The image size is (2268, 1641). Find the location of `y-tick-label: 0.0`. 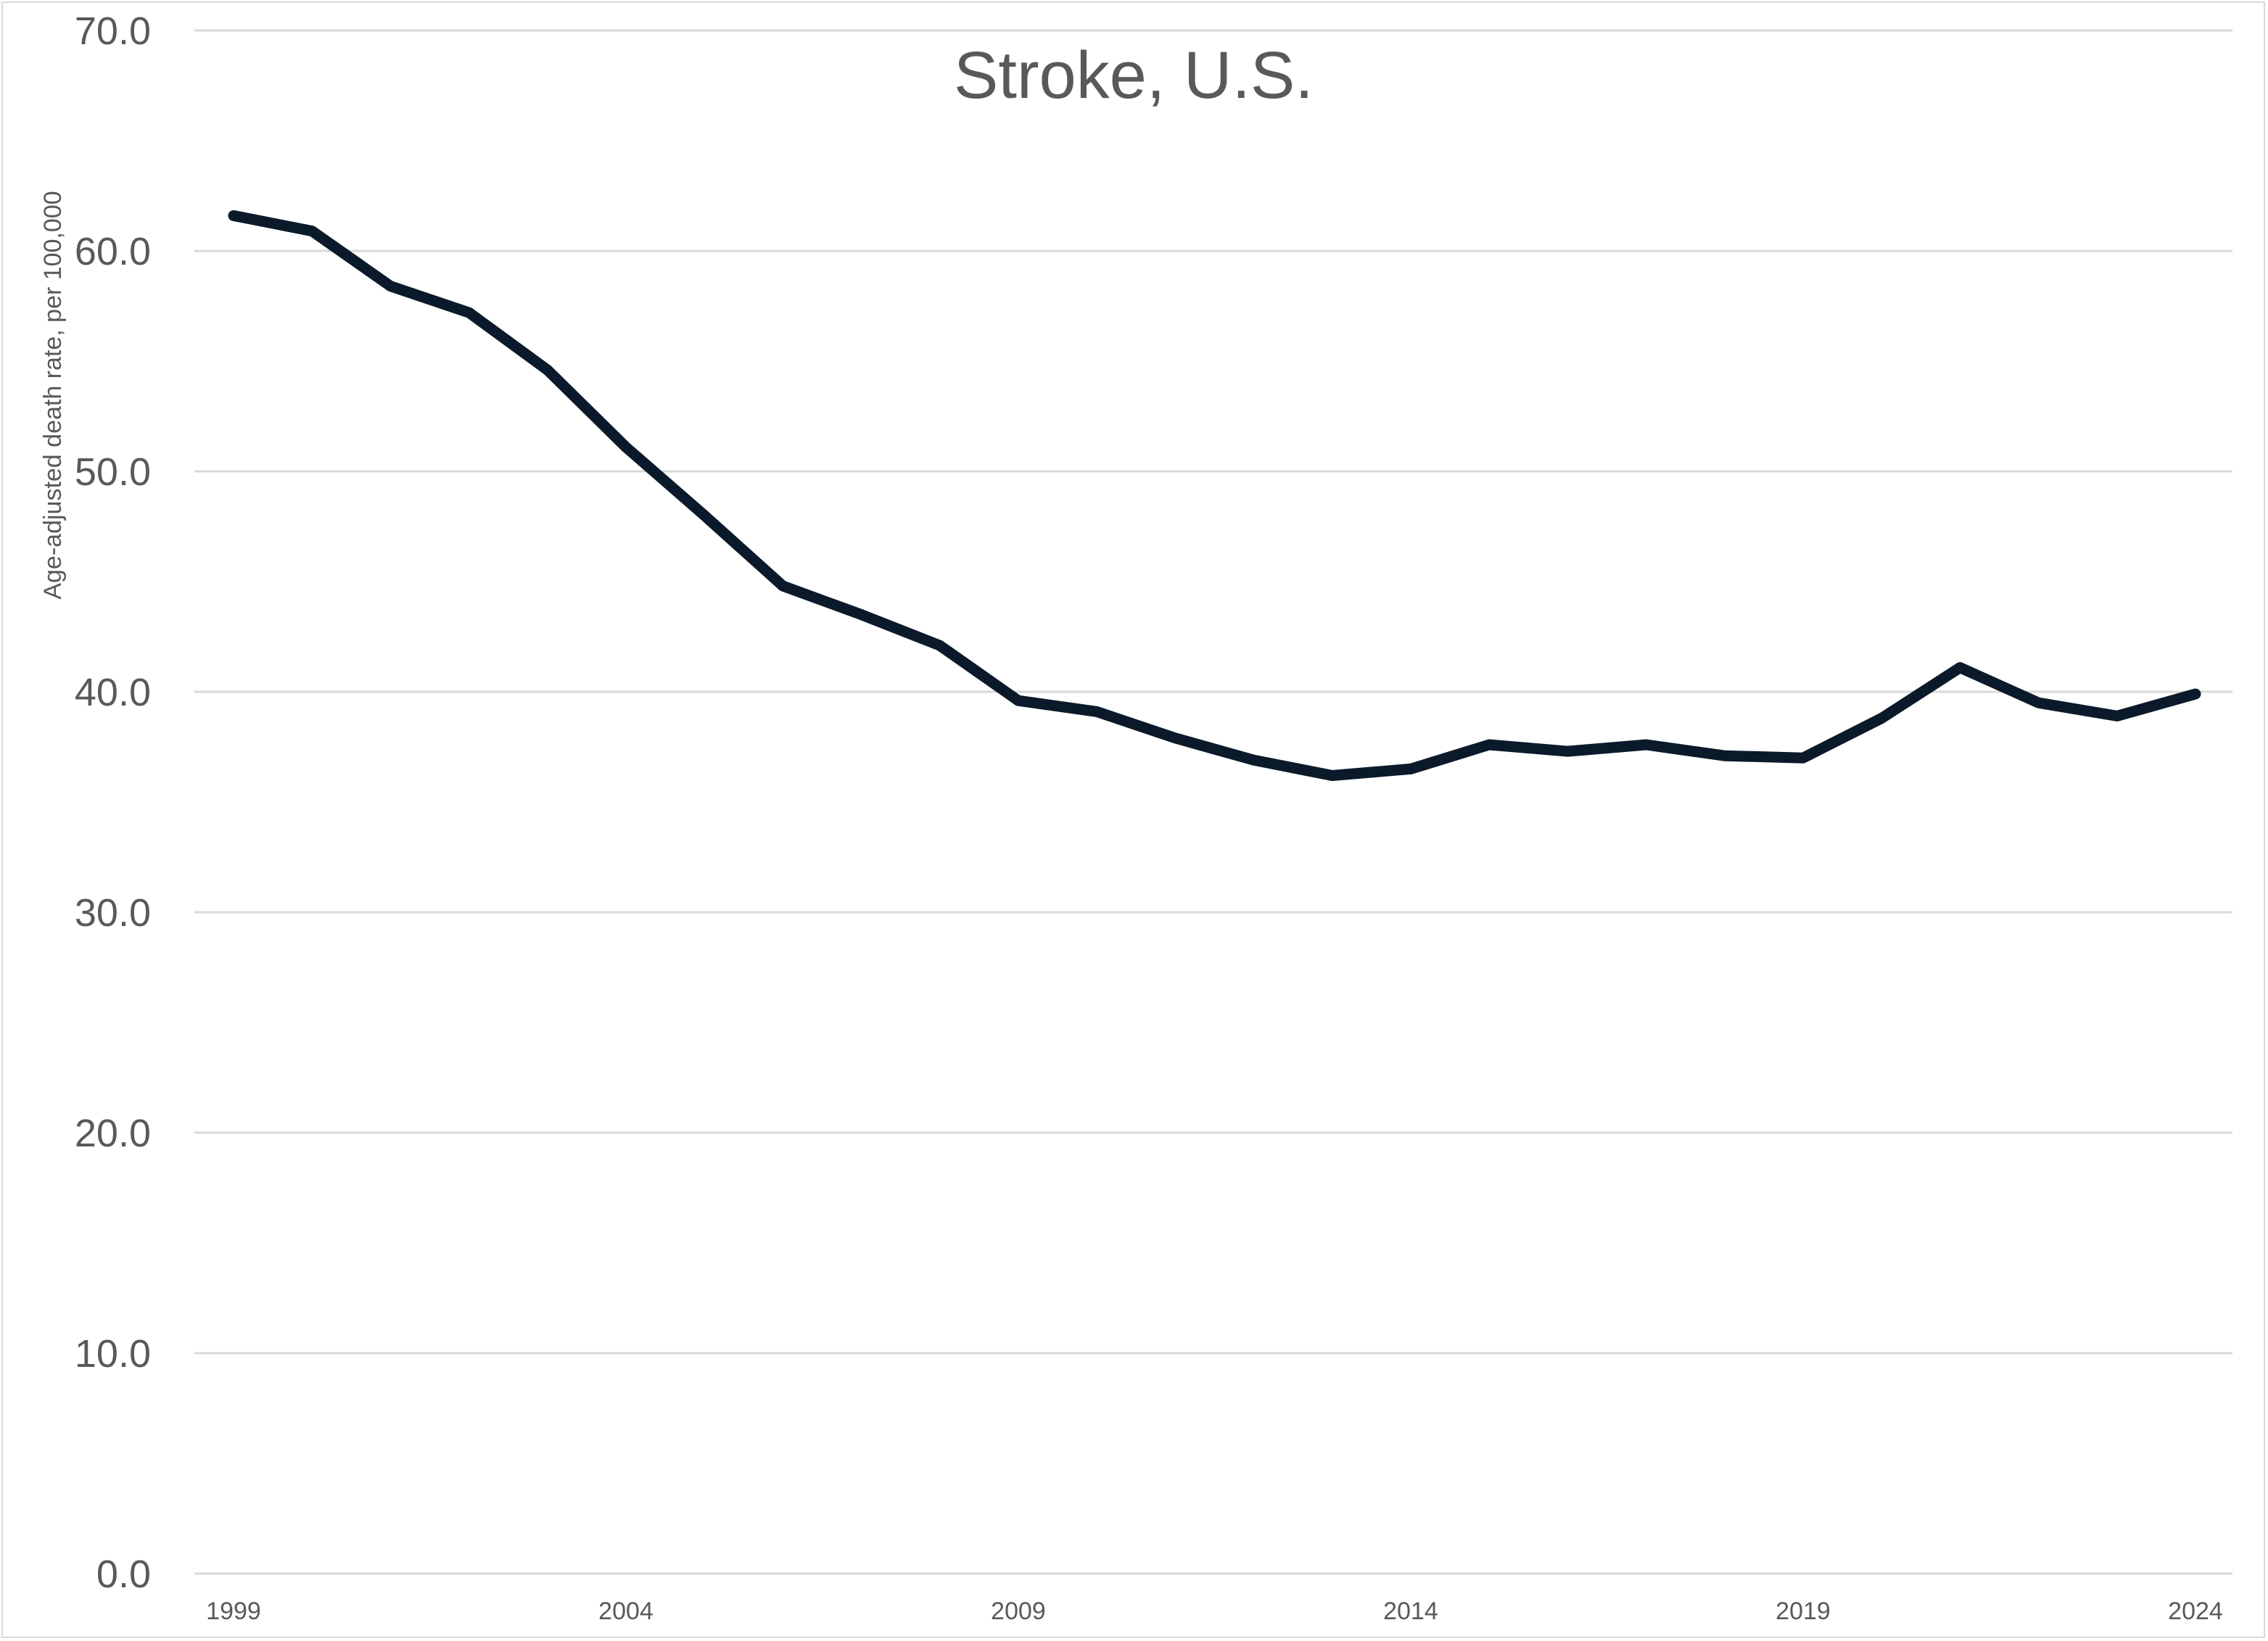

y-tick-label: 0.0 is located at coordinates (123, 1574).